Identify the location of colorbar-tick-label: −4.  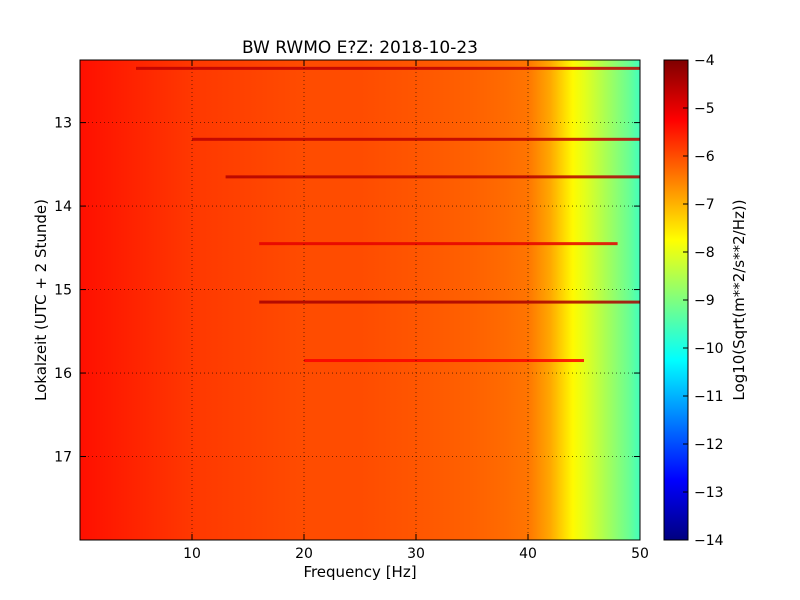
(704, 61).